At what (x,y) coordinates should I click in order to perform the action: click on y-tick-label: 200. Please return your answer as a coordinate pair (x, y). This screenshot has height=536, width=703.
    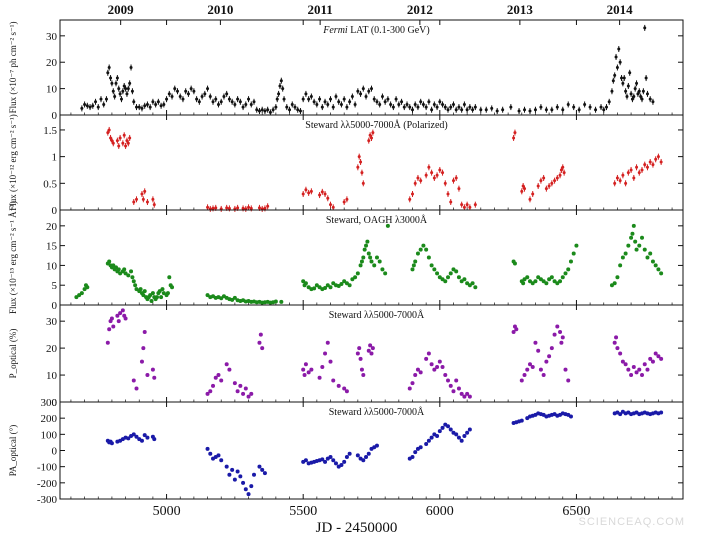
    Looking at the image, I should click on (49, 419).